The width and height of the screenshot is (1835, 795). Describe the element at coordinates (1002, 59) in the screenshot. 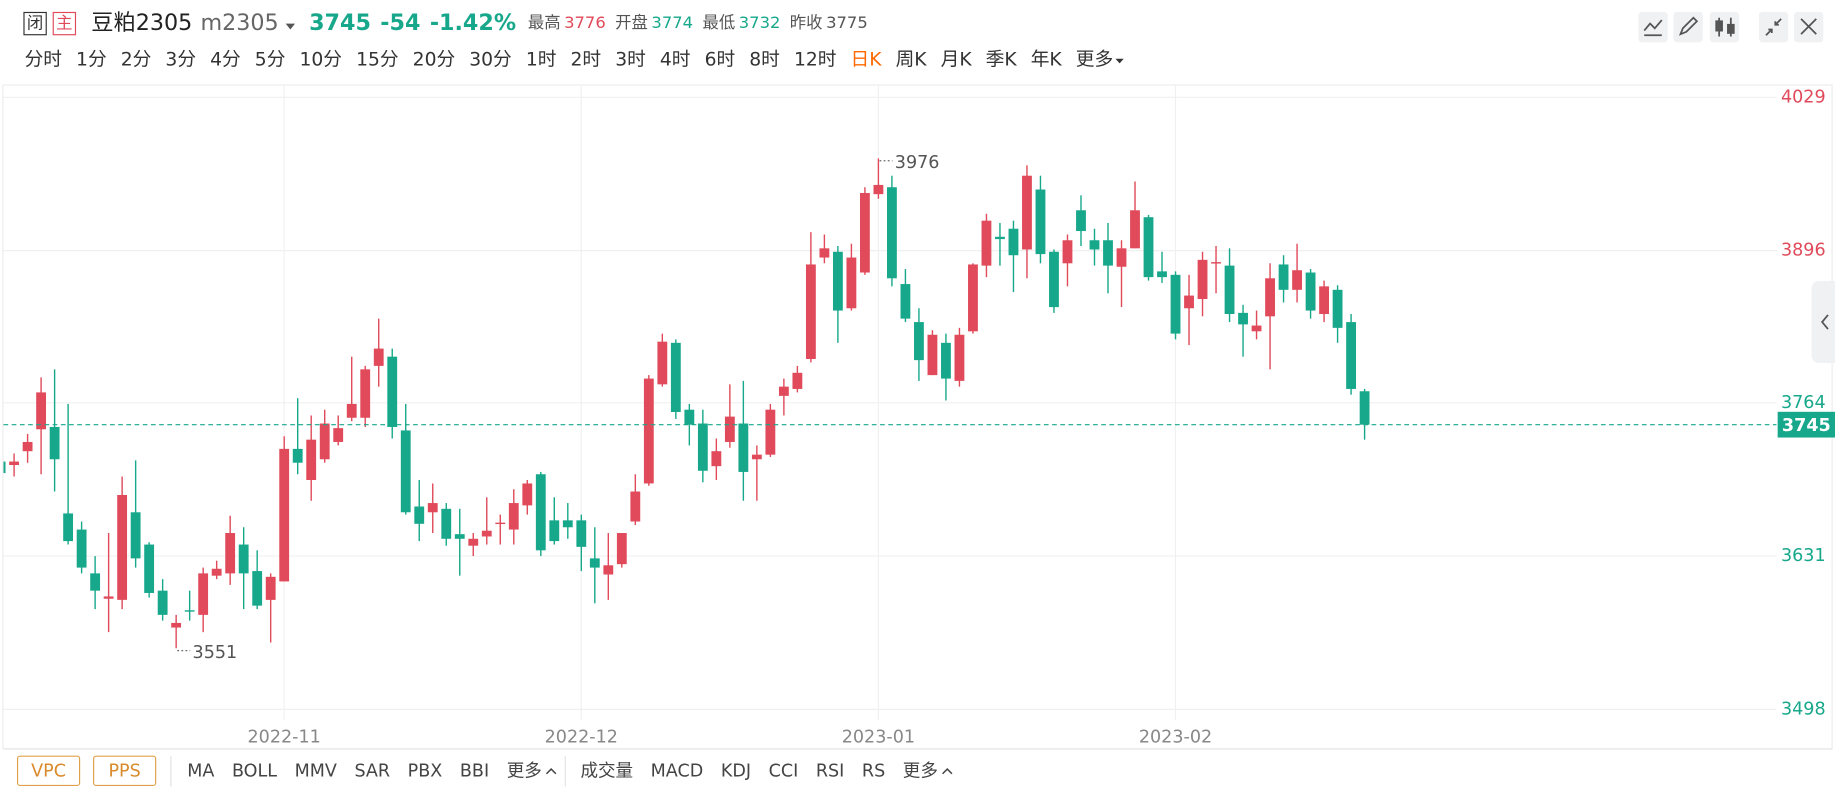

I see `timeframe: 季K` at that location.